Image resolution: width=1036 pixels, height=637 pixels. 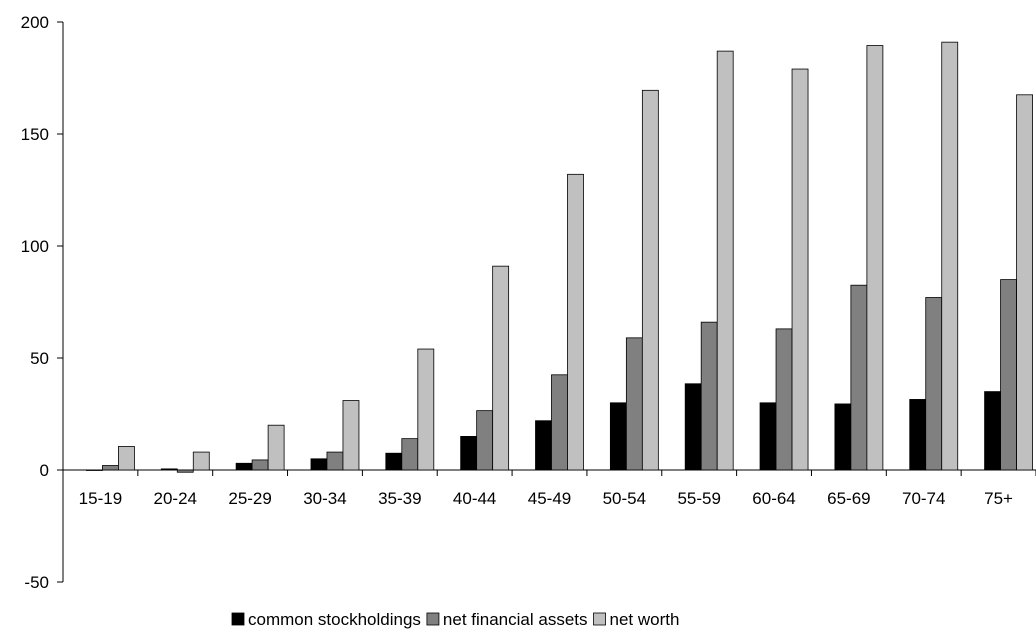 What do you see at coordinates (35, 22) in the screenshot?
I see `y-tick-label: 200` at bounding box center [35, 22].